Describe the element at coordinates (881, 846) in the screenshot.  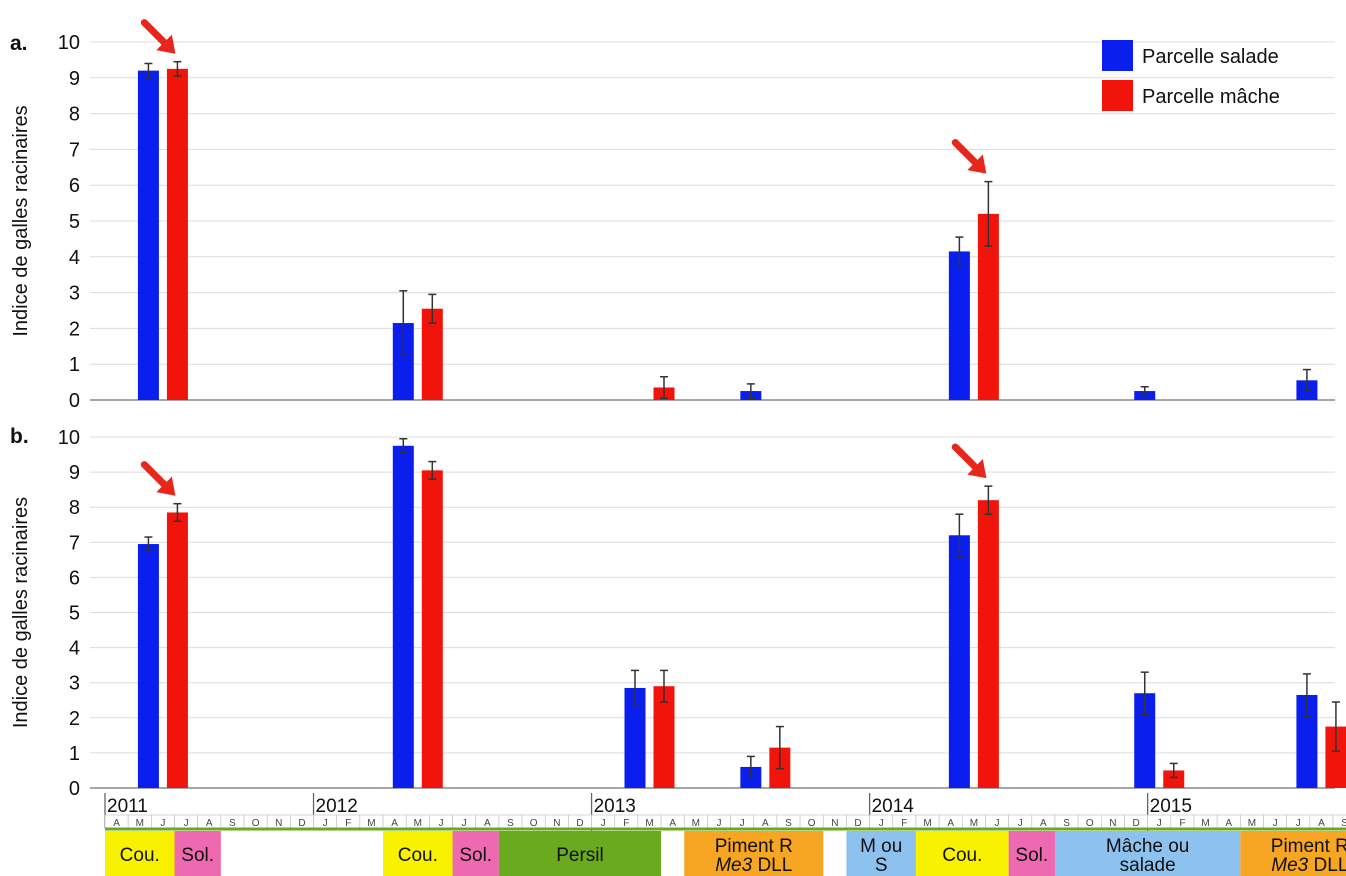
I see `crop-label-line: M ou` at that location.